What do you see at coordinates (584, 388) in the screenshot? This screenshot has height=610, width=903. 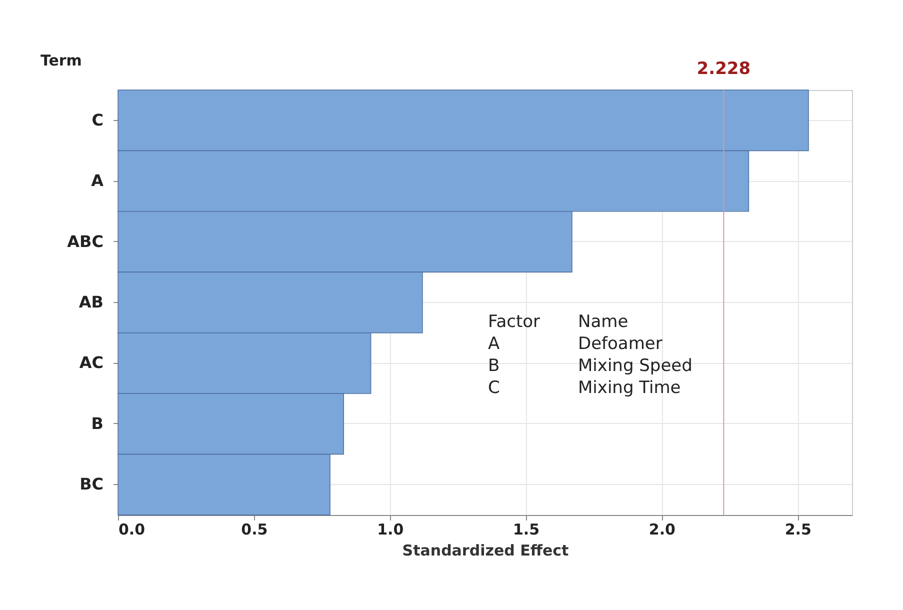 I see `text: C Mixing Time` at bounding box center [584, 388].